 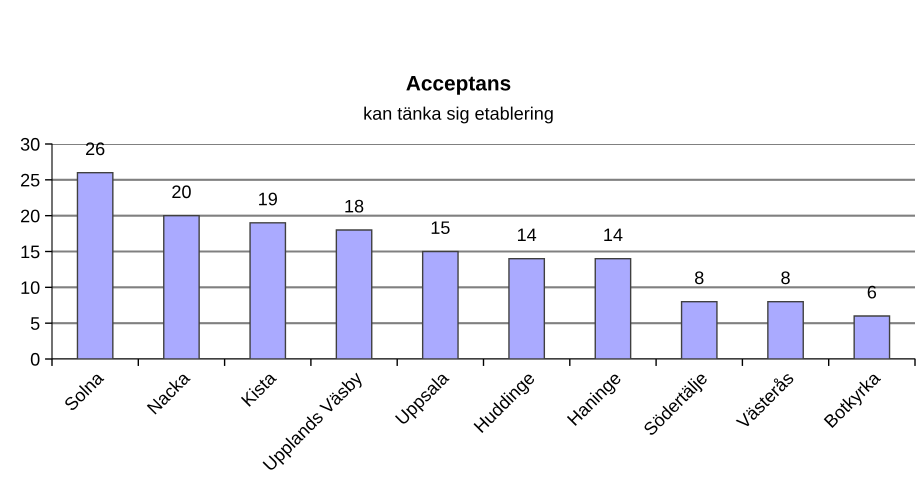 What do you see at coordinates (268, 199) in the screenshot?
I see `data-label: 19` at bounding box center [268, 199].